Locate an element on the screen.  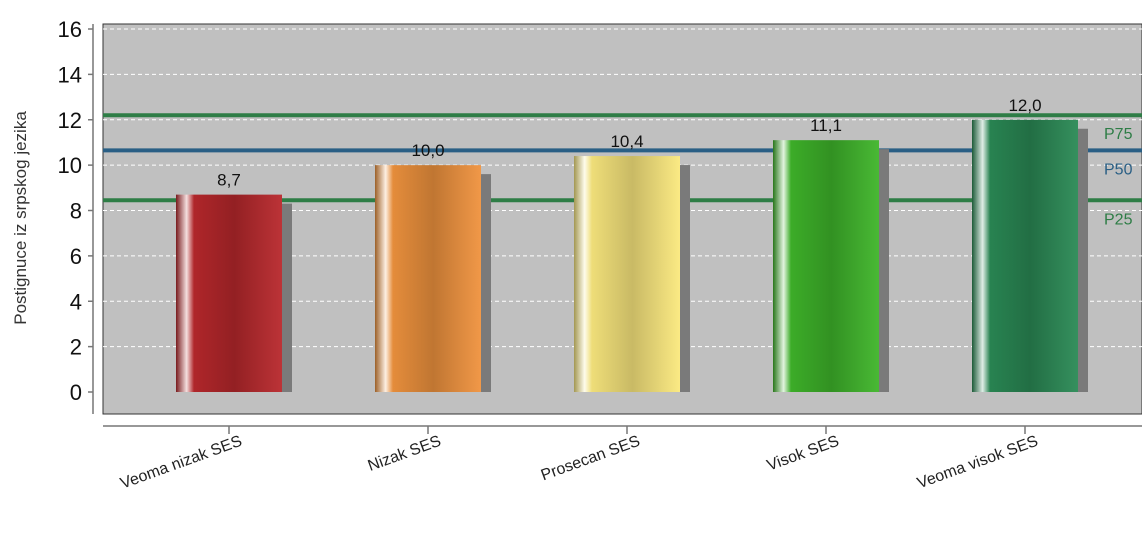
value-label-3: 10,4 is located at coordinates (626, 141).